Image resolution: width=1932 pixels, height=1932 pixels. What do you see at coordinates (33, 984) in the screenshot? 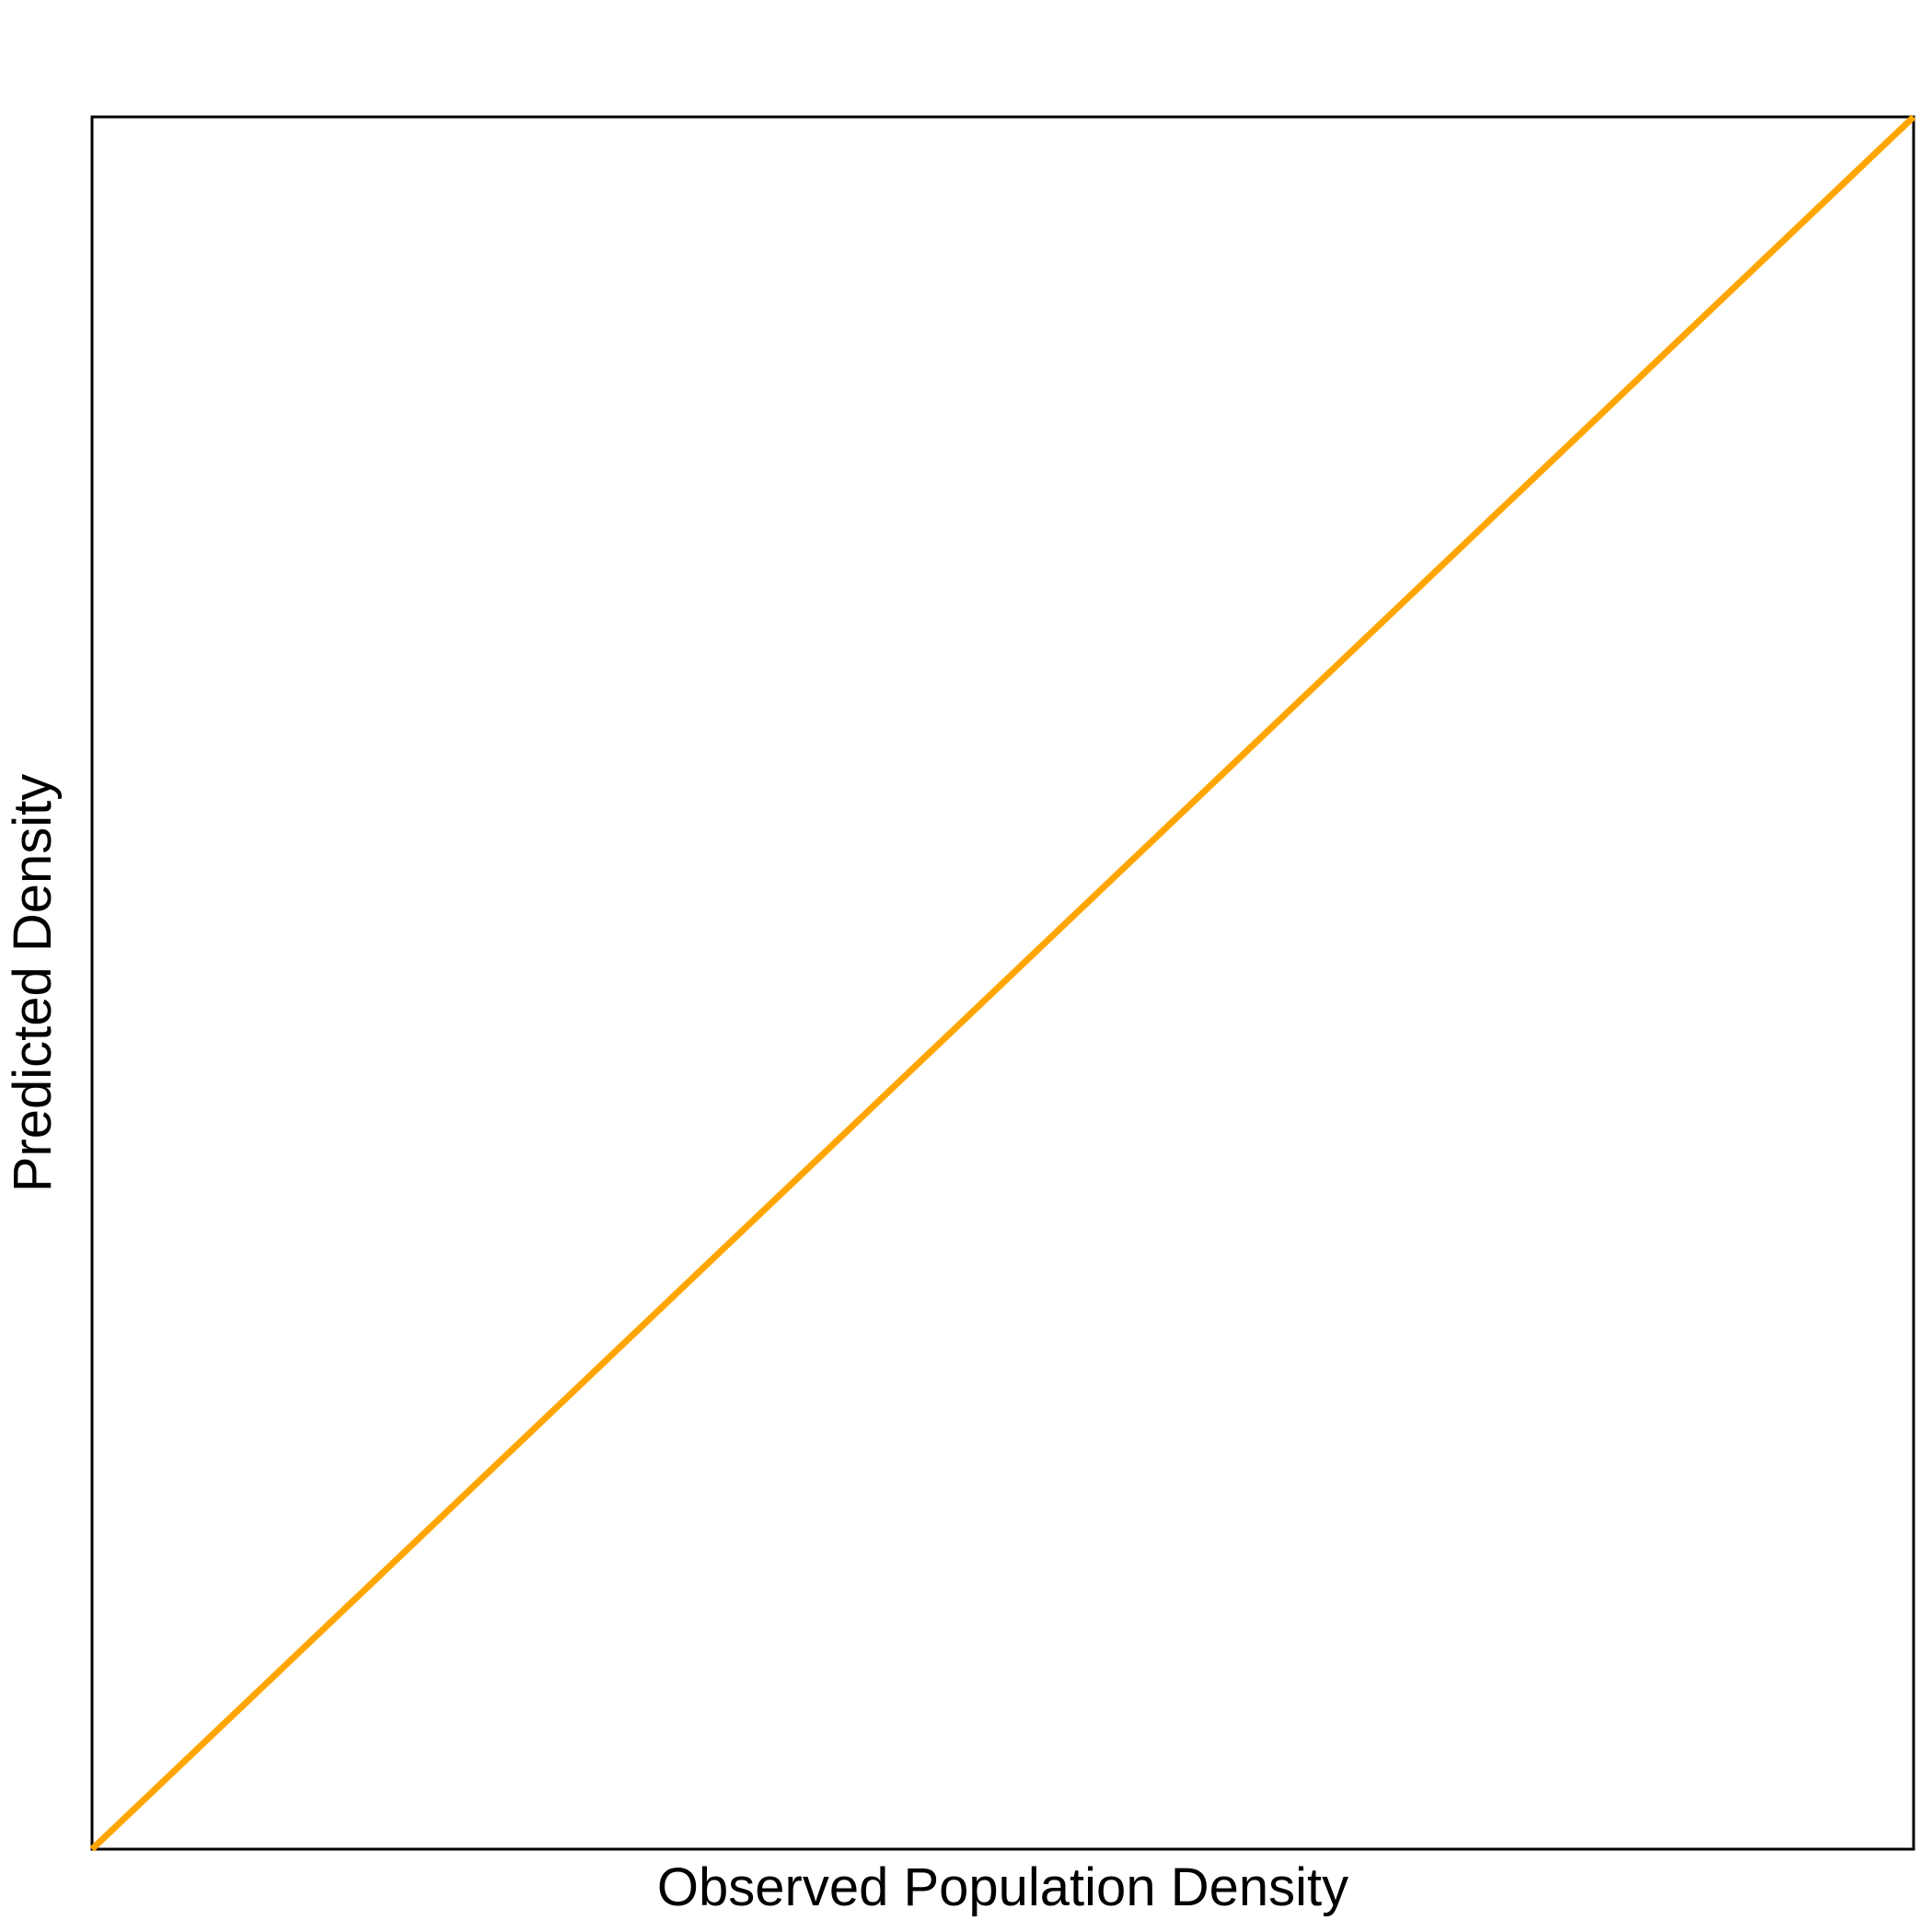
I see `y-axis-label: Predicted Density` at bounding box center [33, 984].